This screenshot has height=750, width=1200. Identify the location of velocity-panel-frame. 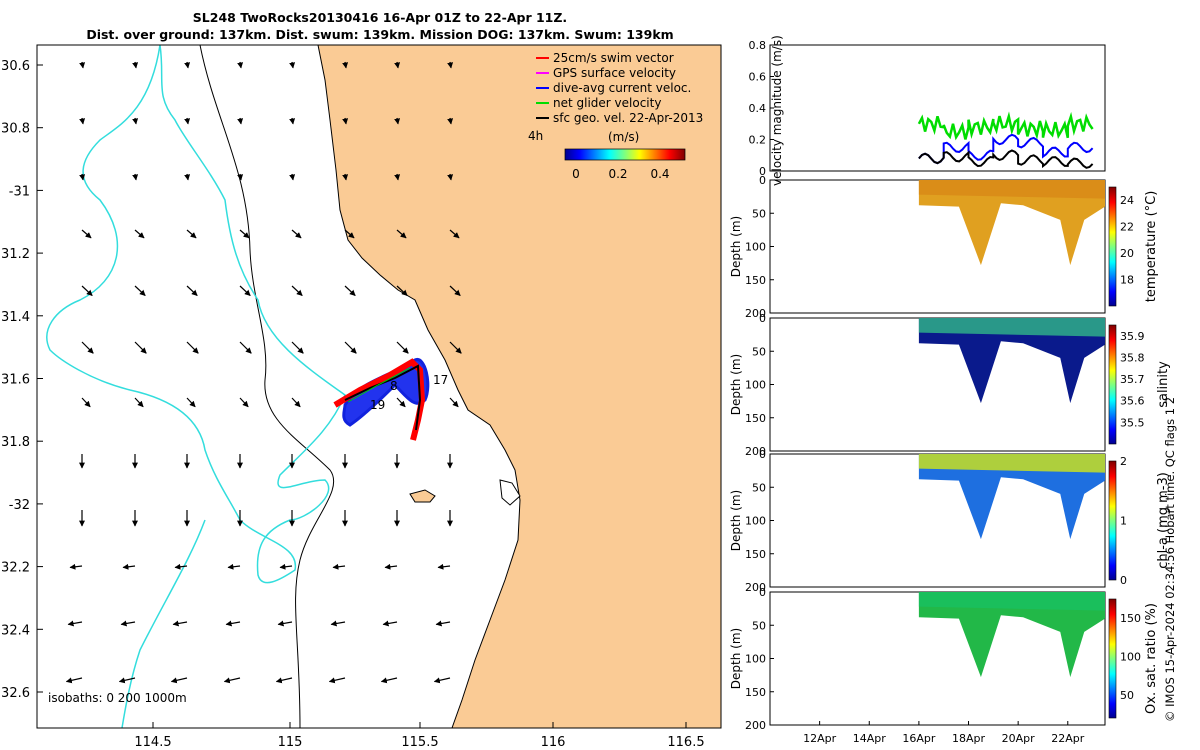
(937, 108).